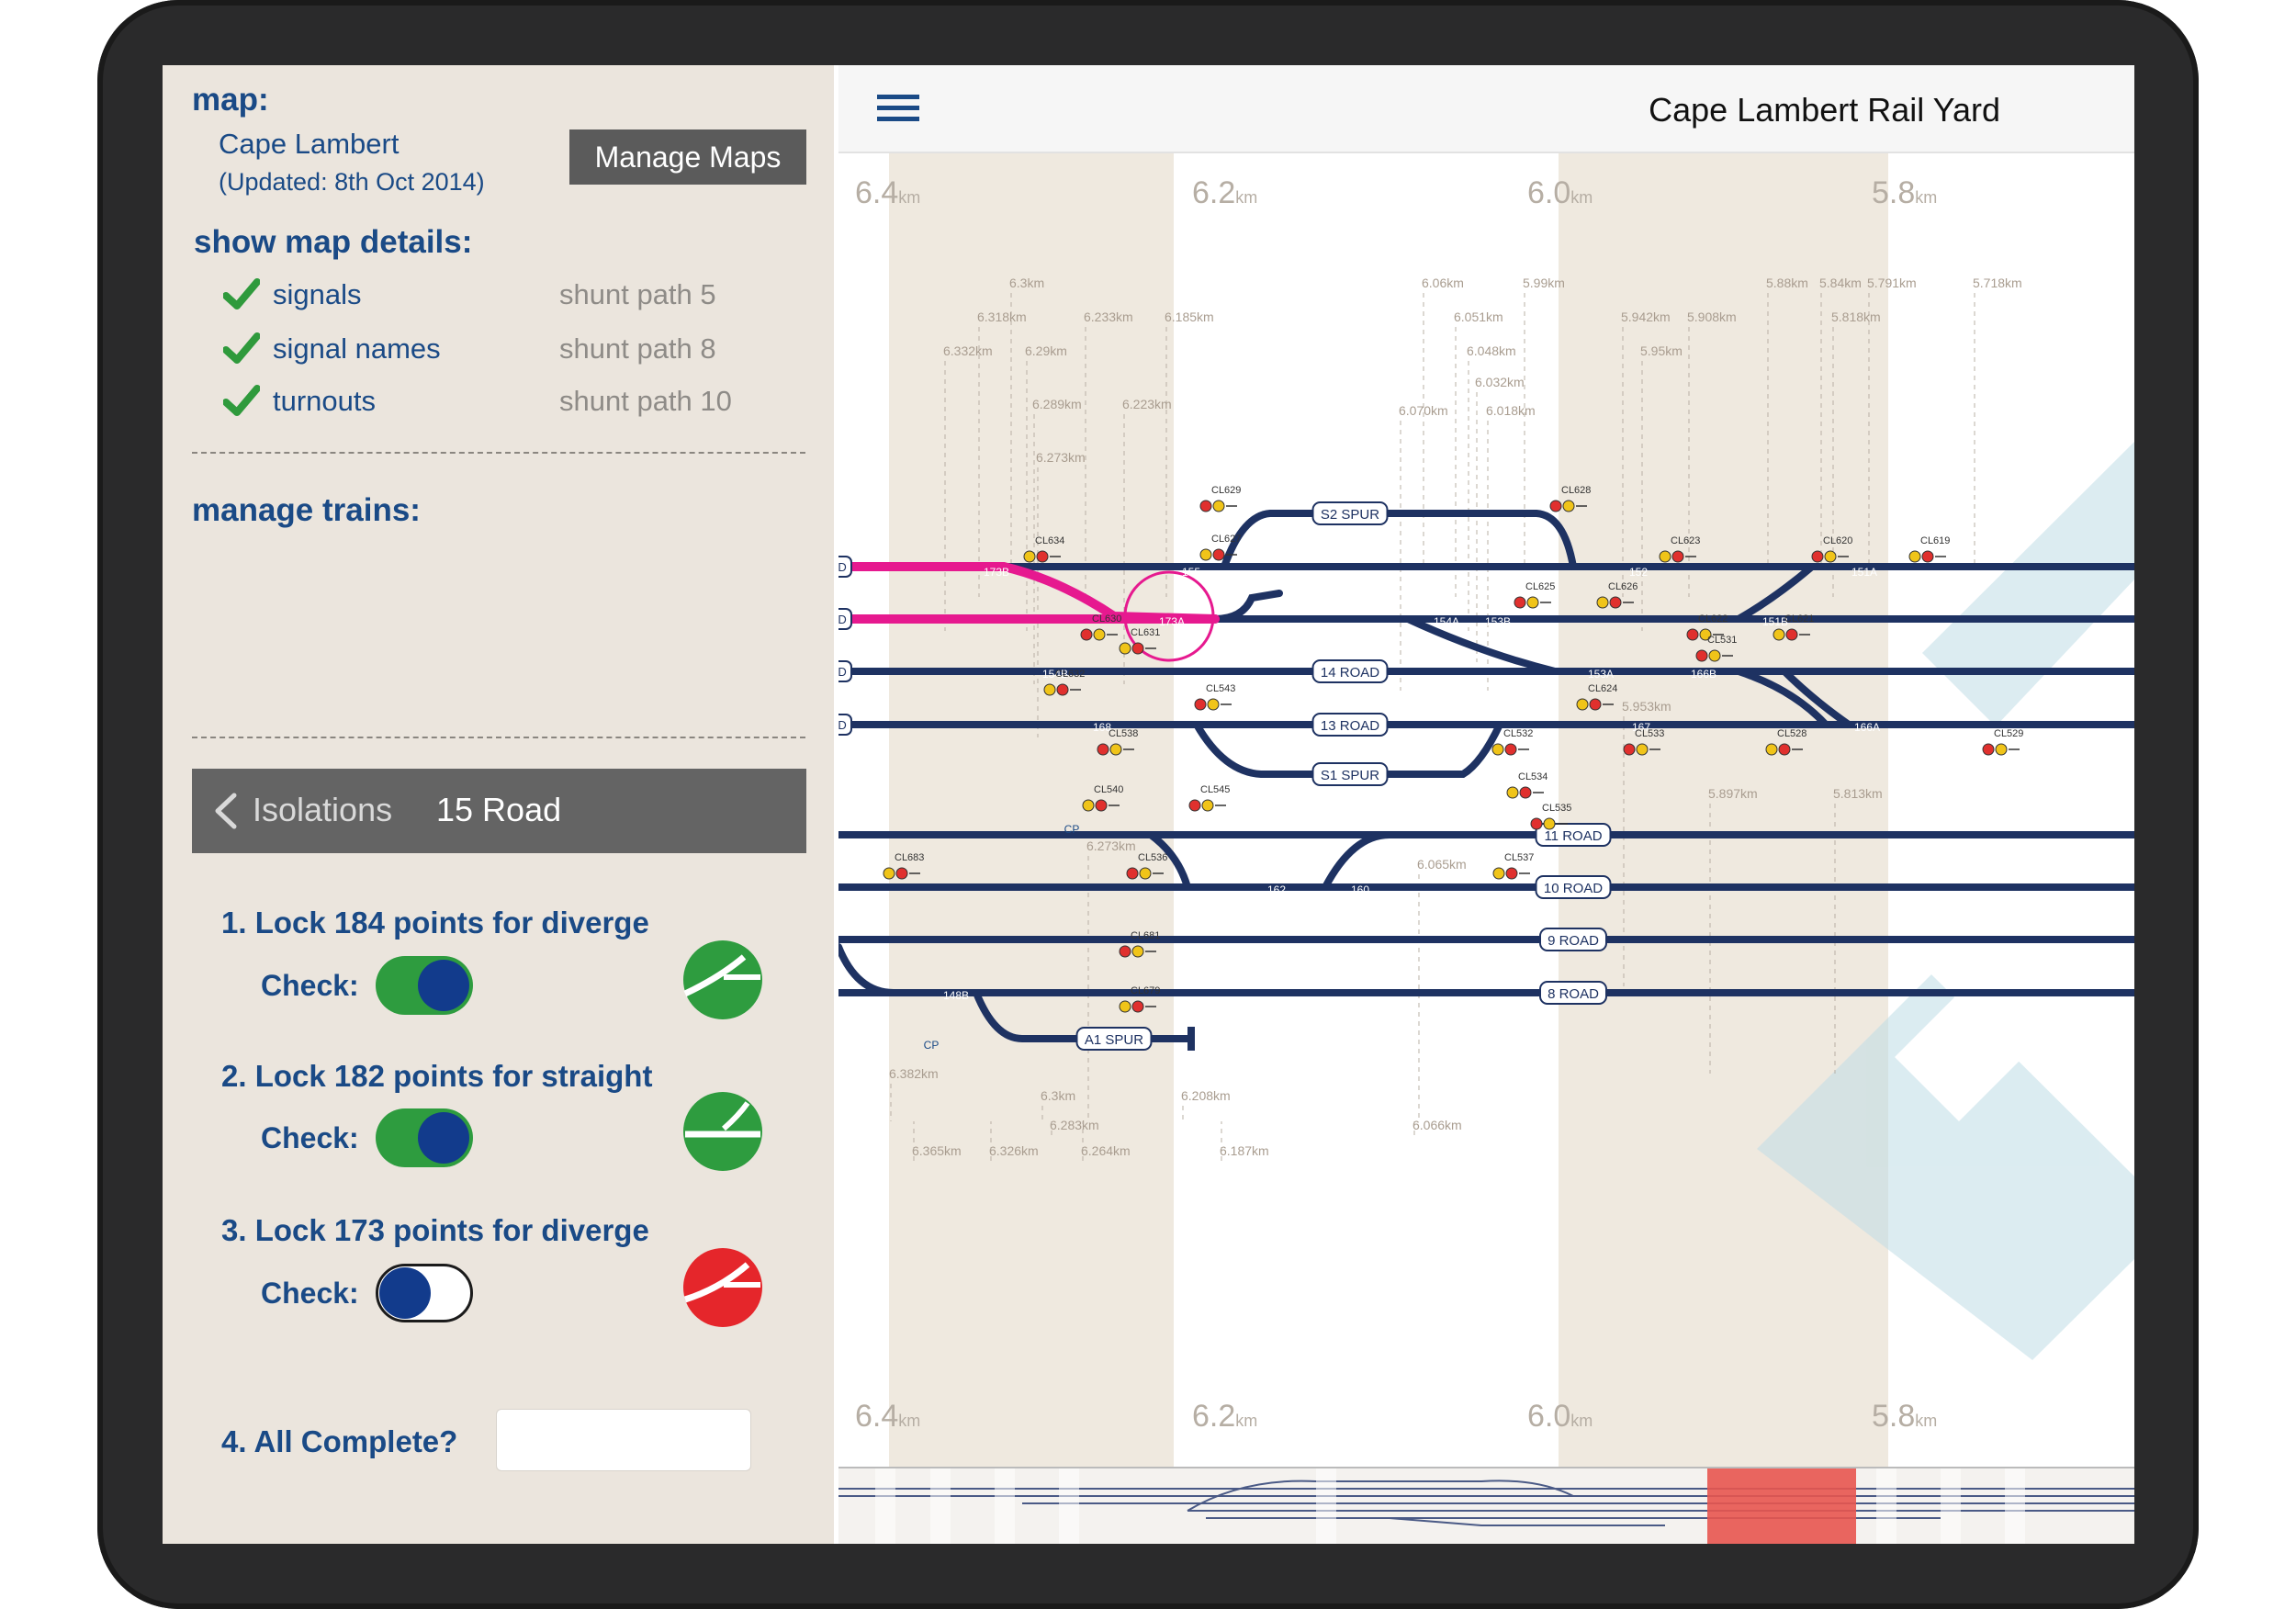 Image resolution: width=2296 pixels, height=1609 pixels. What do you see at coordinates (1486, 109) in the screenshot?
I see `top-bar: Cape Lambert Rail Yard` at bounding box center [1486, 109].